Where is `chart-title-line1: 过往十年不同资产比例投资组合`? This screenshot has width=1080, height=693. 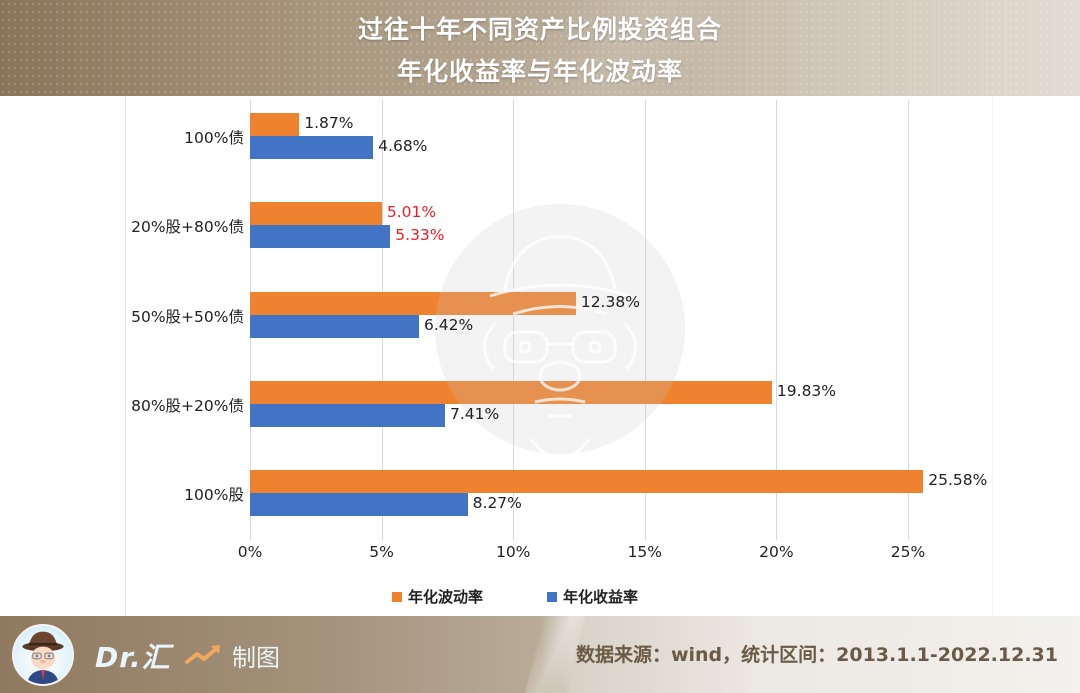 chart-title-line1: 过往十年不同资产比例投资组合 is located at coordinates (539, 29).